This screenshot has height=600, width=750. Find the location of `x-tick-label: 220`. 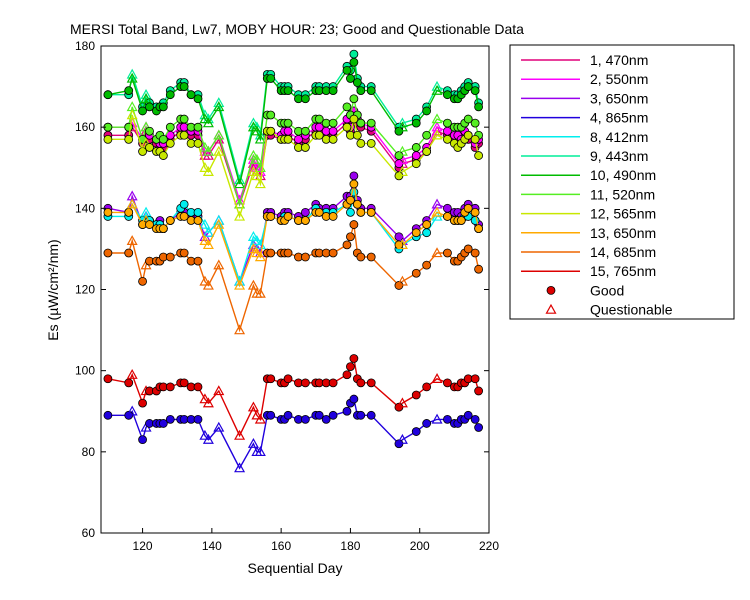

x-tick-label: 220 is located at coordinates (489, 546).